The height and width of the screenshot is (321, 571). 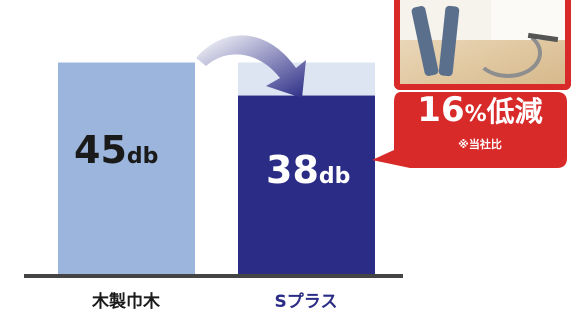 I want to click on reduction-text: 16%低減, so click(x=480, y=110).